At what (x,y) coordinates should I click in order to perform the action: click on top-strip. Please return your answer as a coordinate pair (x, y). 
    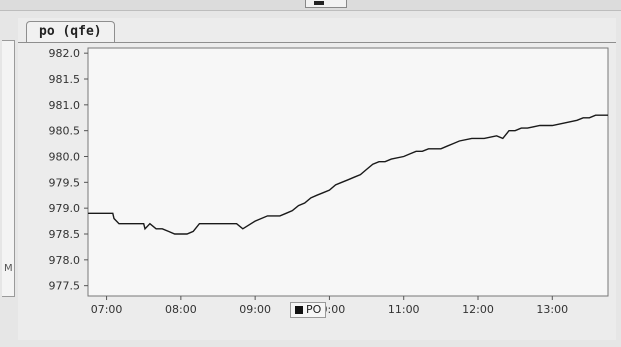
    Looking at the image, I should click on (310, 5).